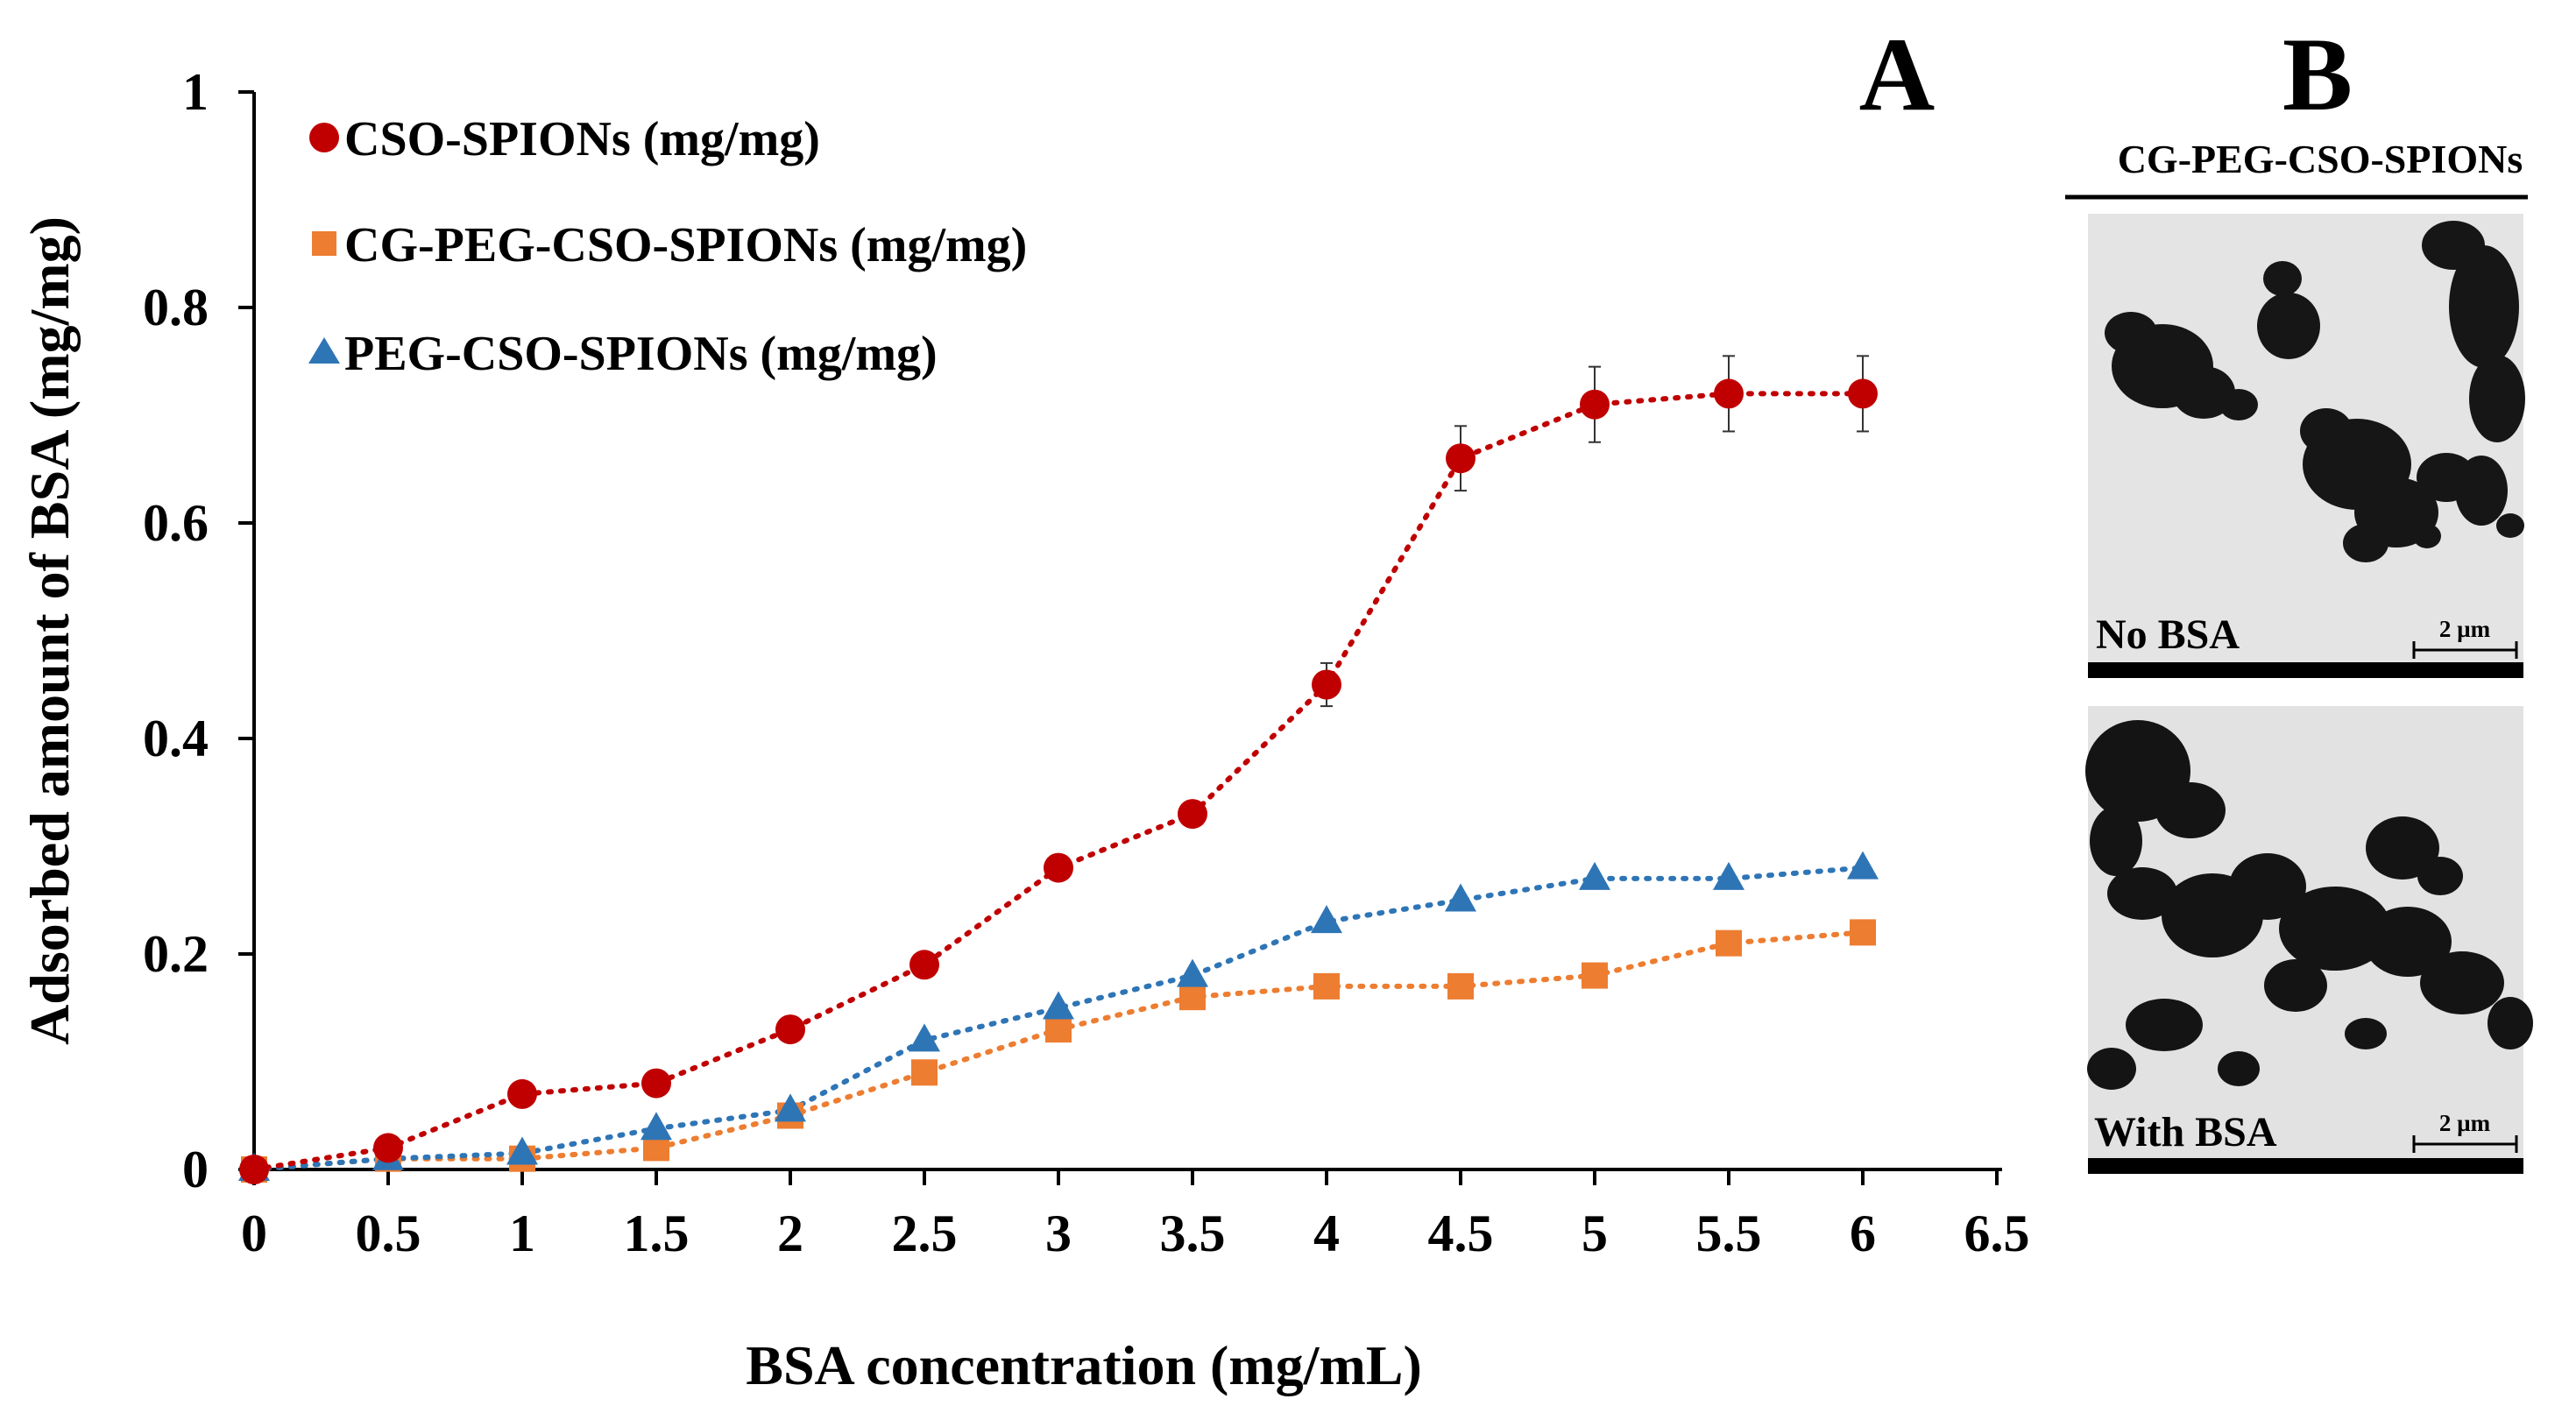  Describe the element at coordinates (685, 245) in the screenshot. I see `legend-label-cg-peg-cso-spions: CG-PEG-CSO-SPIONs (mg/mg)` at that location.